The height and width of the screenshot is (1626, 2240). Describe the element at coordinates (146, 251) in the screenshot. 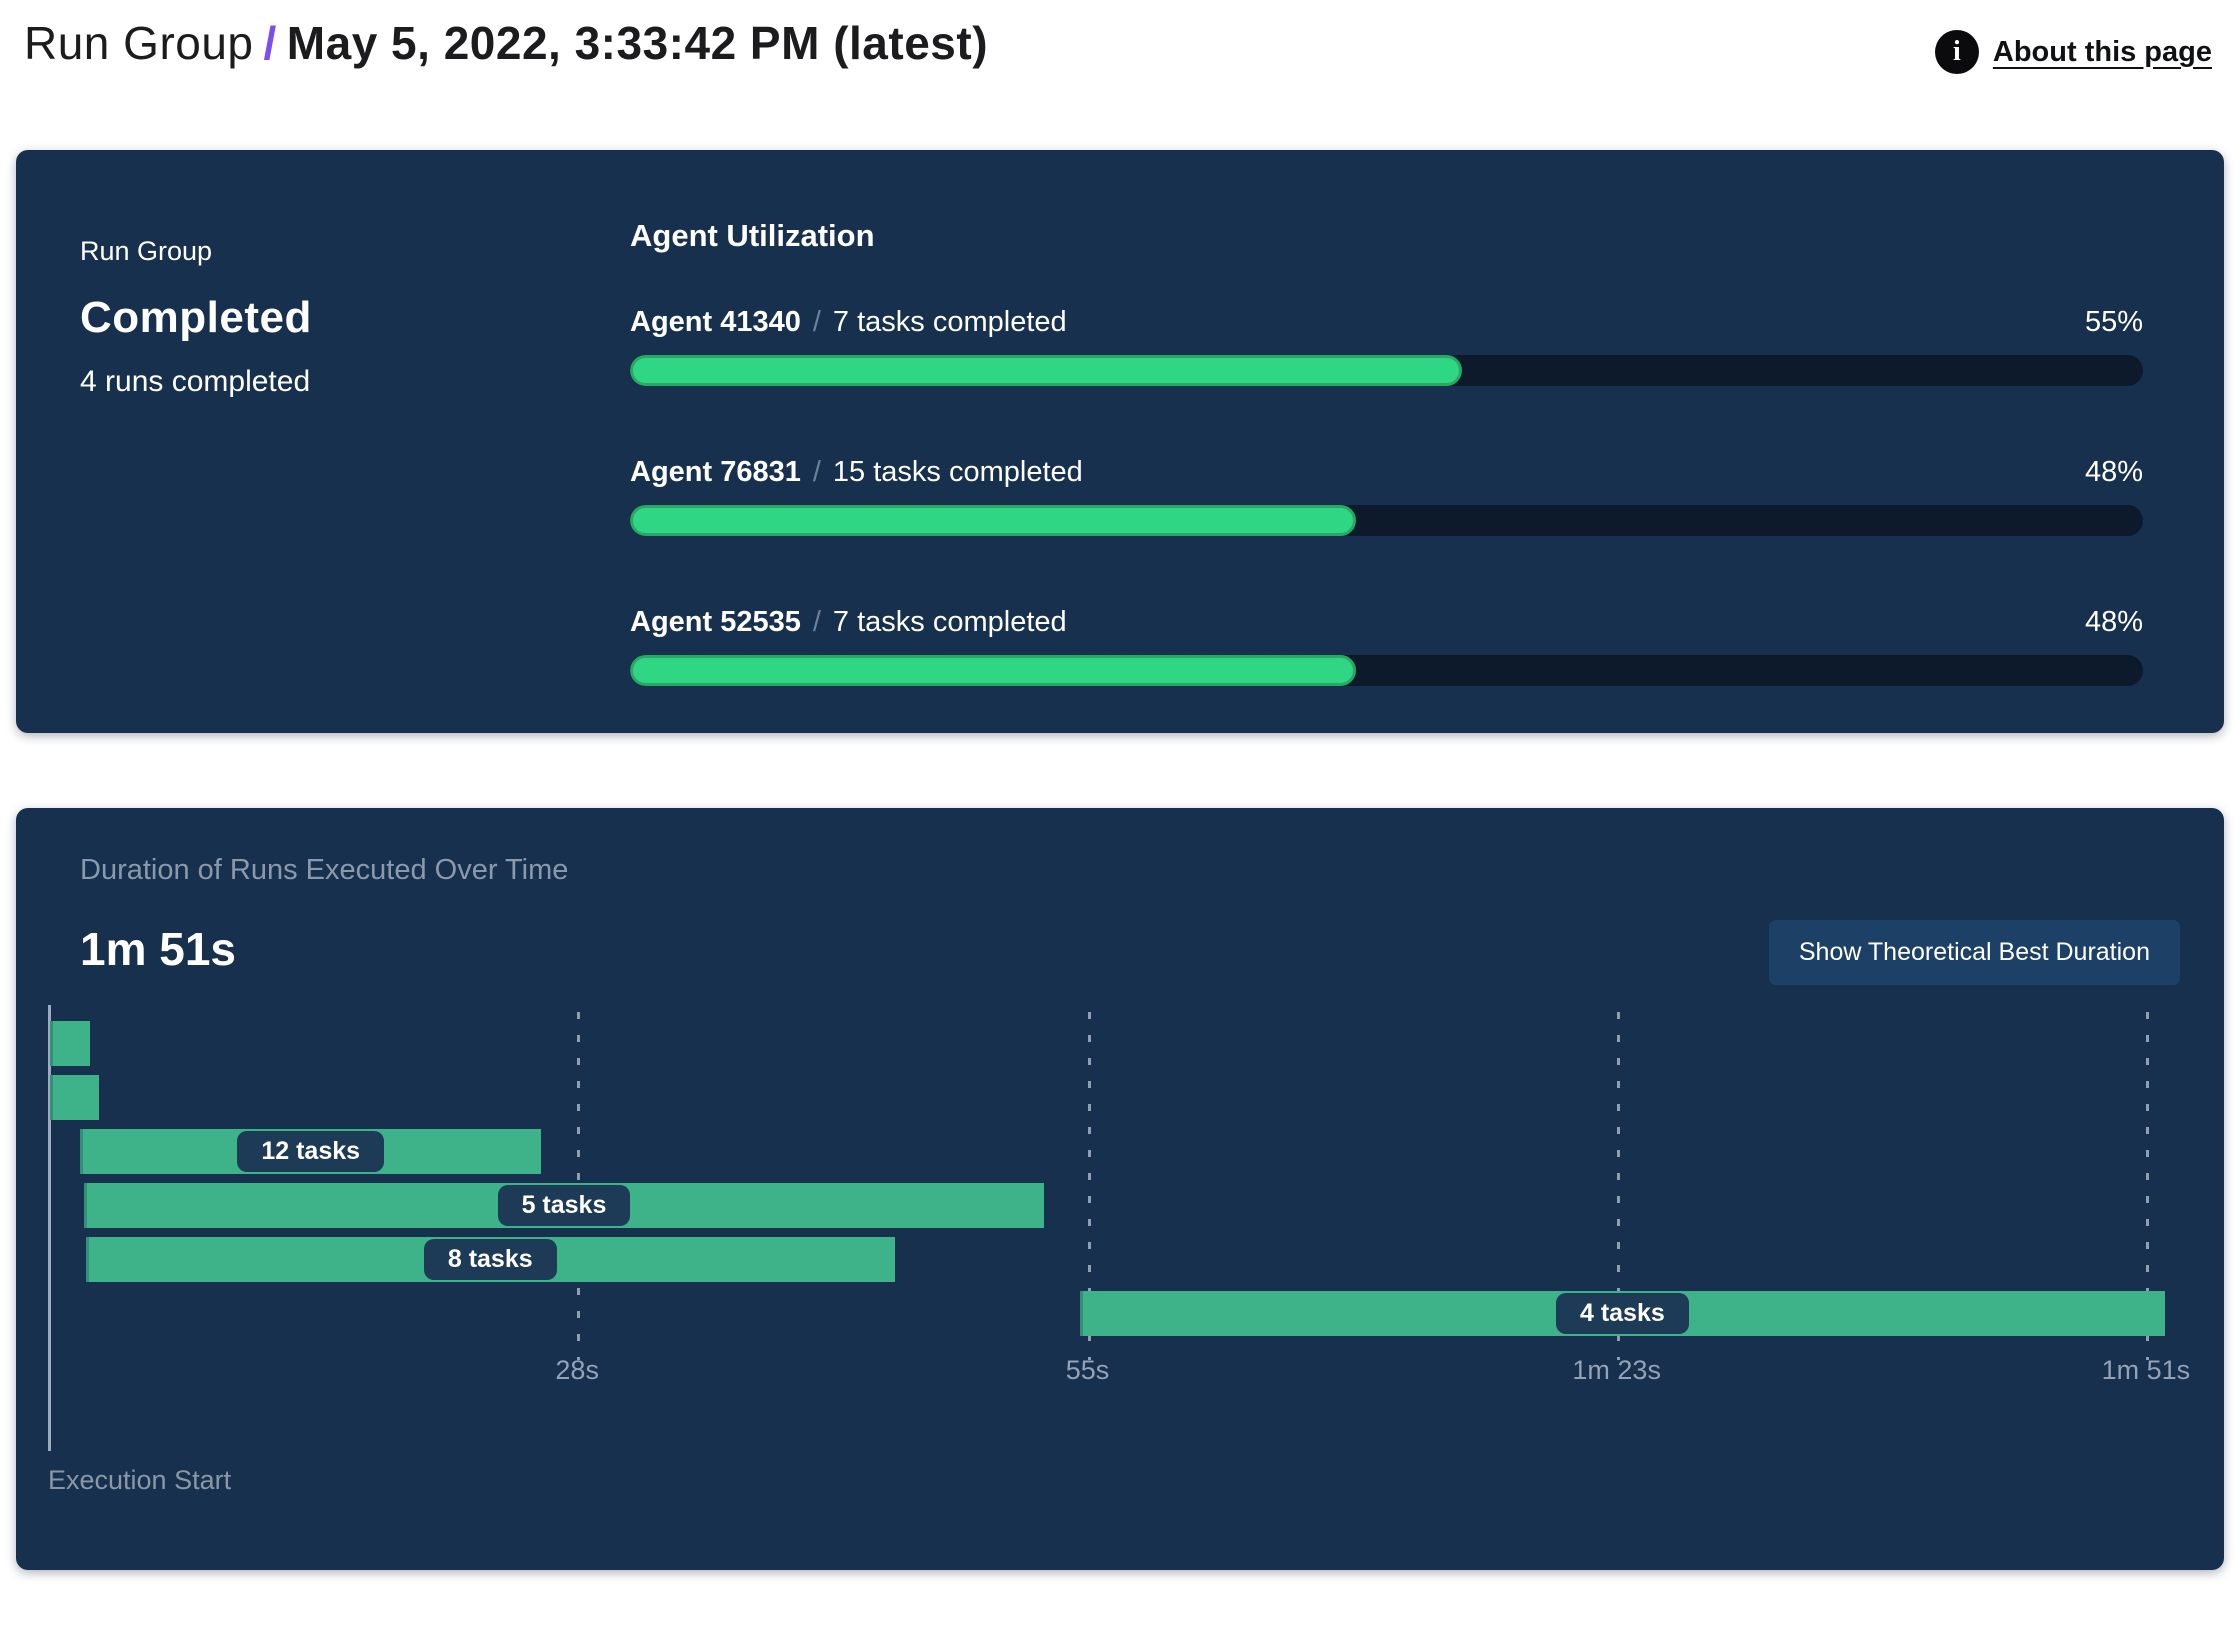

I see `run-group-label: Run Group` at that location.